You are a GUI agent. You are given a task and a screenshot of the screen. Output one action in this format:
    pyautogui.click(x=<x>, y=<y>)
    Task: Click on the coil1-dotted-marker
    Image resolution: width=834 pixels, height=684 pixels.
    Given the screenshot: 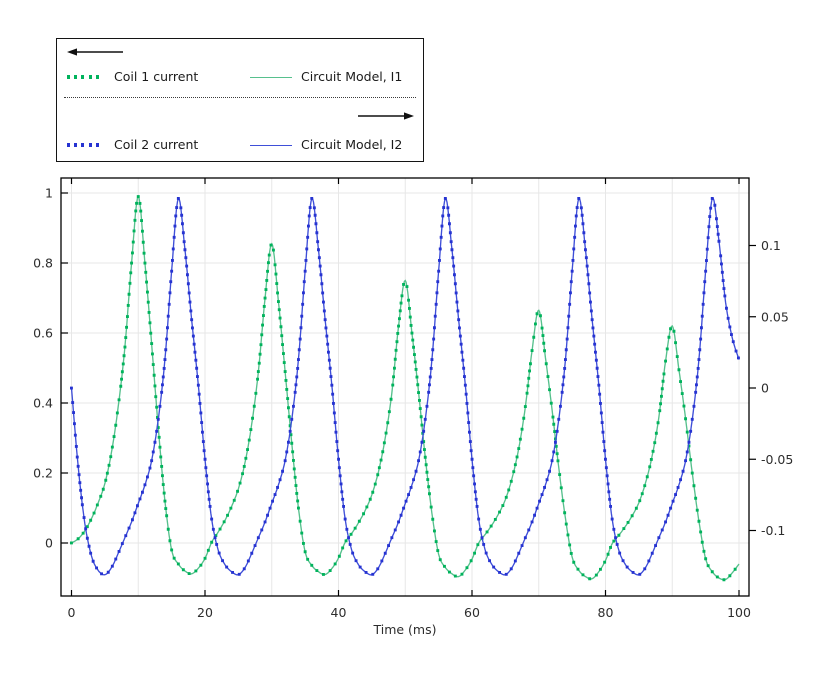 What is the action you would take?
    pyautogui.click(x=85, y=77)
    